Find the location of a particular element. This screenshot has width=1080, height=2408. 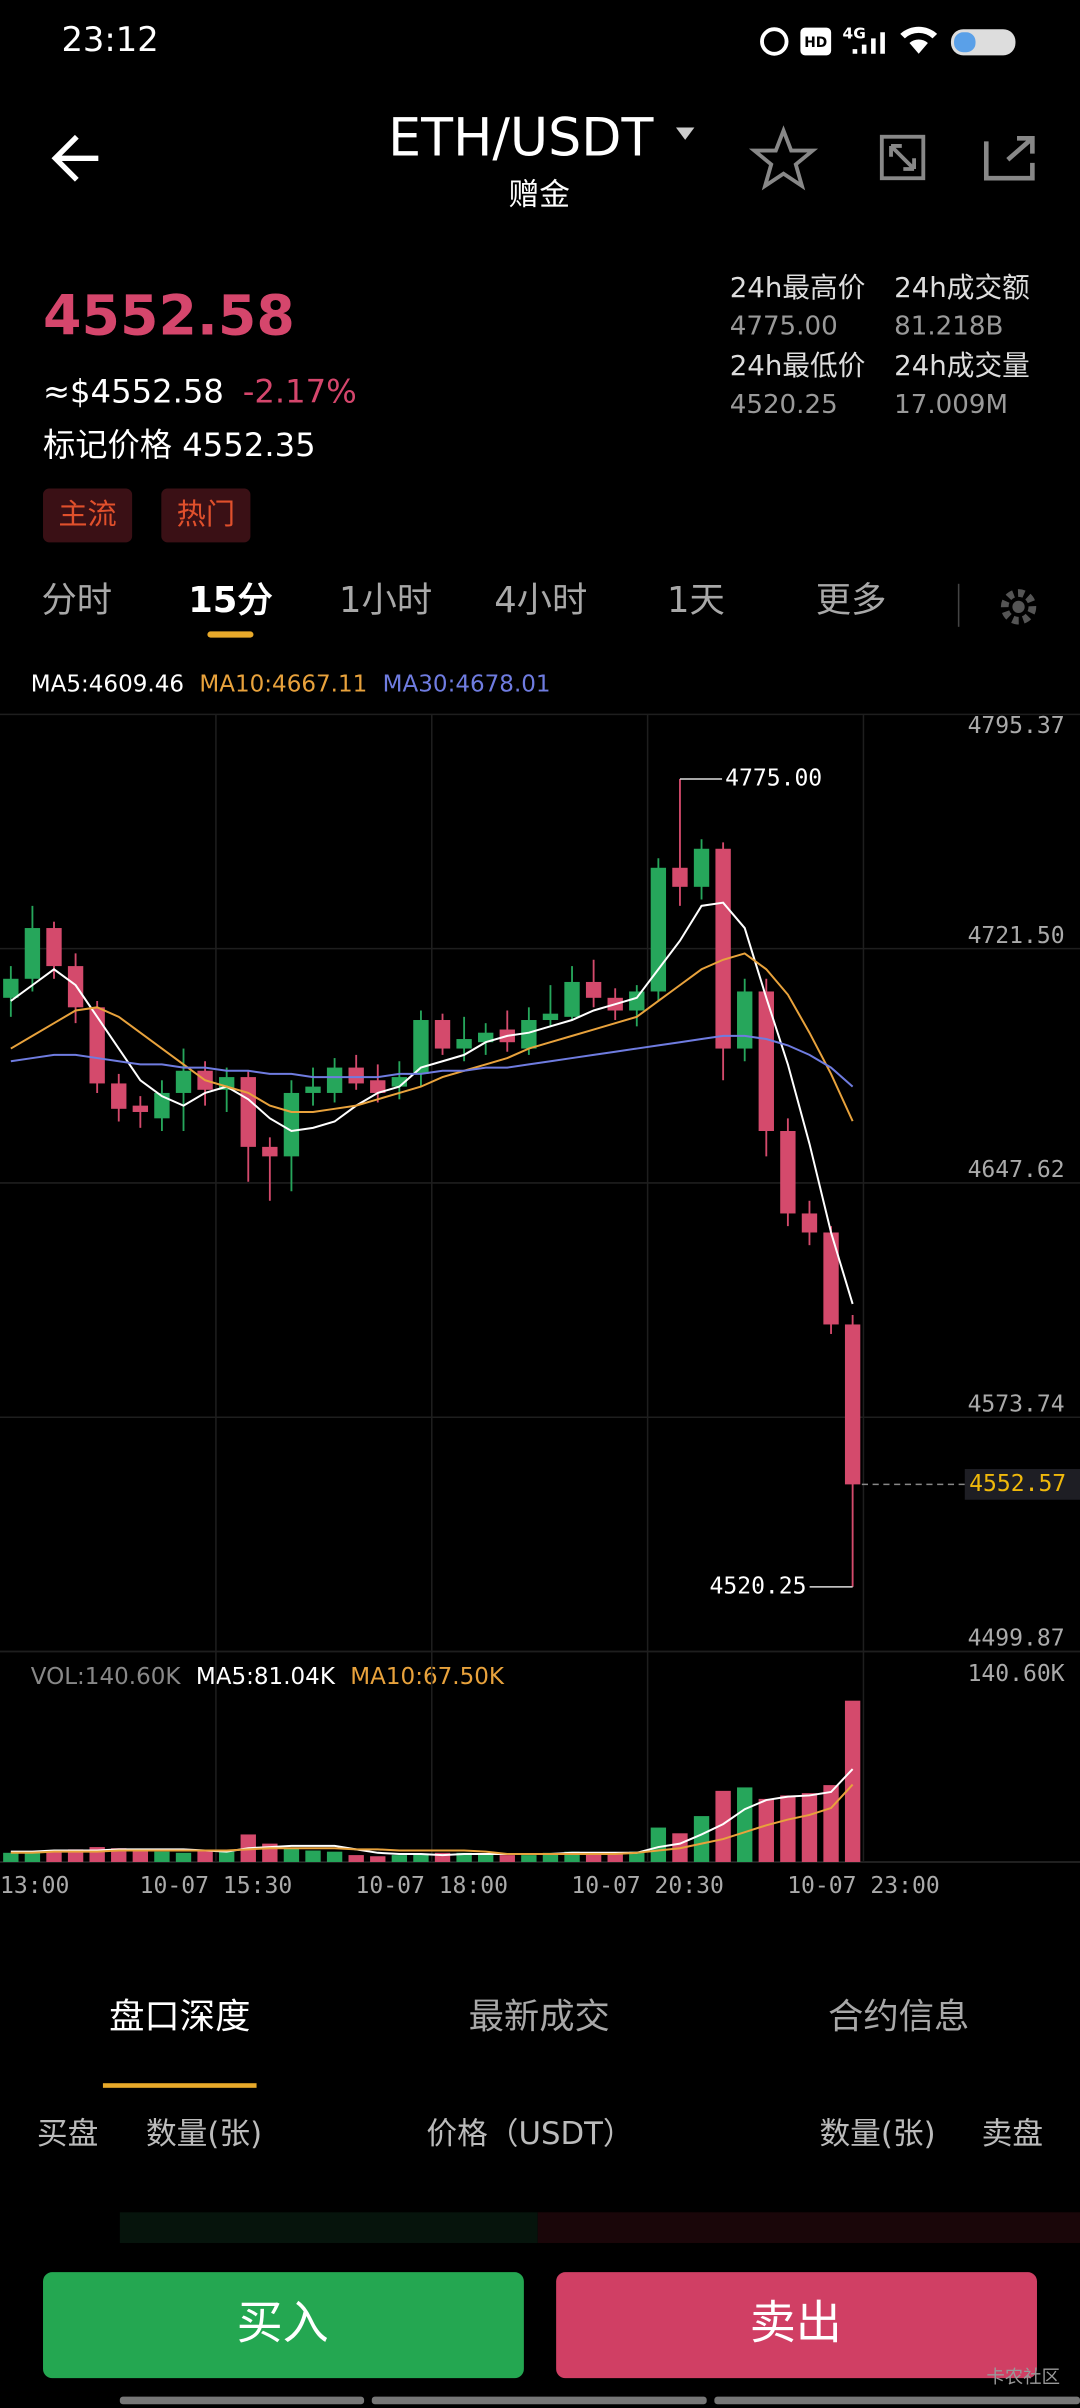

bottom-tab: 合约信息 is located at coordinates (898, 2017).